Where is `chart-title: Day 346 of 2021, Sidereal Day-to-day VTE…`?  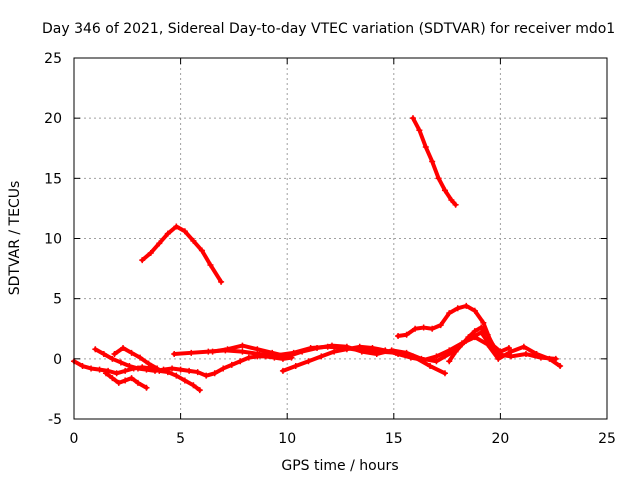
chart-title: Day 346 of 2021, Sidereal Day-to-day VTE… is located at coordinates (328, 29).